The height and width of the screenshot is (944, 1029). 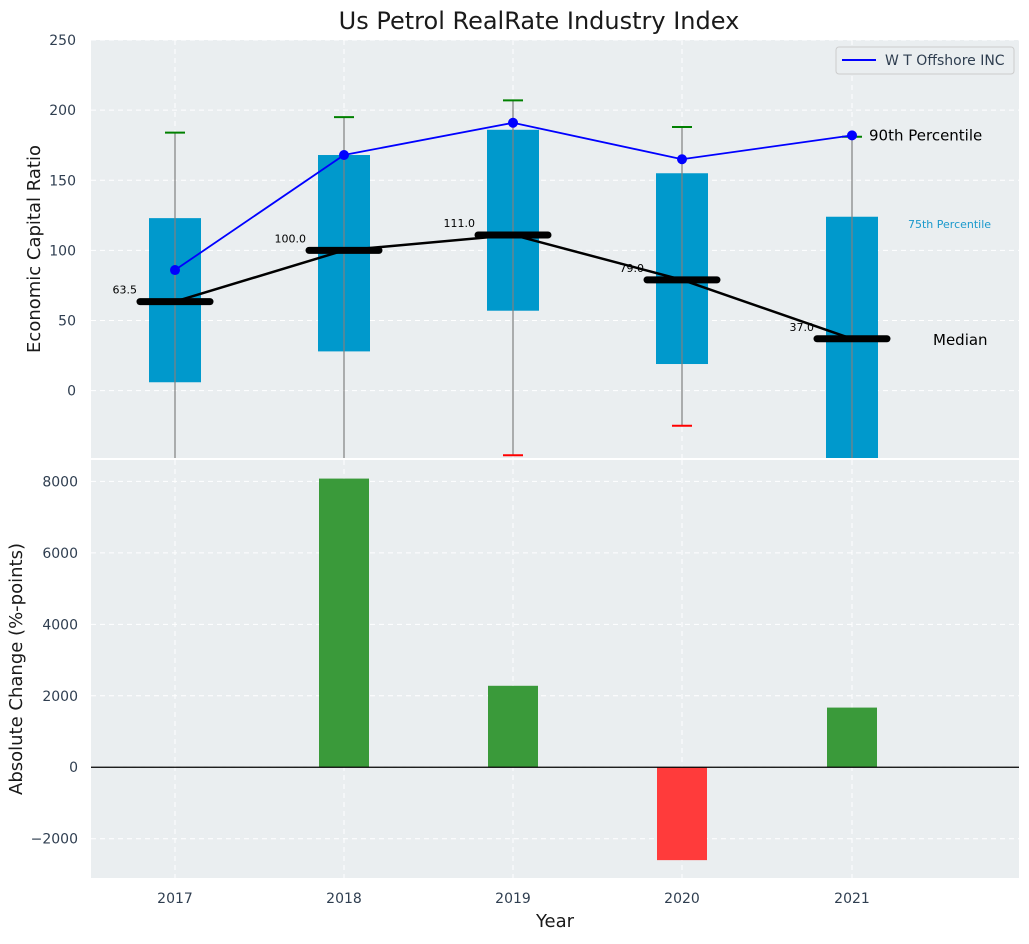 I want to click on bottom-y-tick-label: 6000, so click(x=60, y=554).